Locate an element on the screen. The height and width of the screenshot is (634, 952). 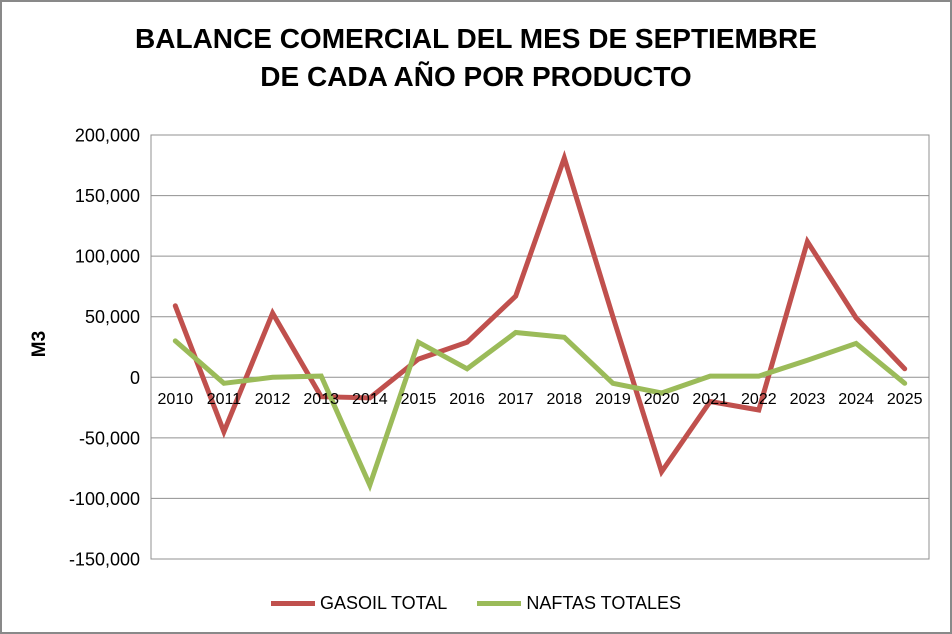
x-axis-year-label: 2024 is located at coordinates (856, 399).